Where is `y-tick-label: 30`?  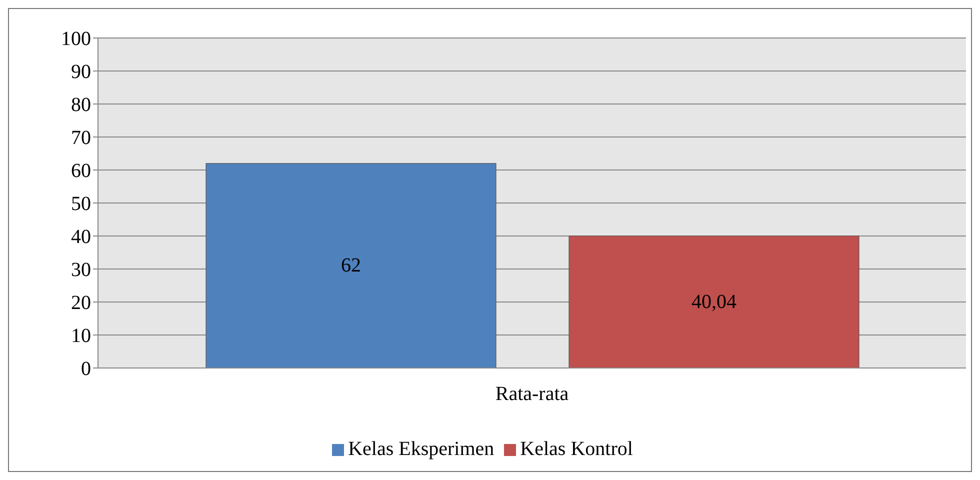 y-tick-label: 30 is located at coordinates (81, 270).